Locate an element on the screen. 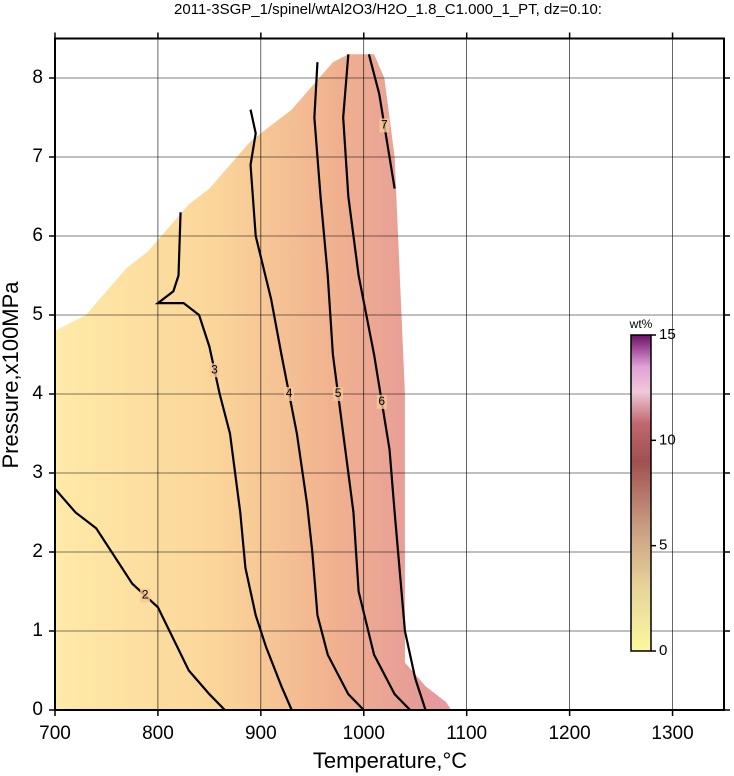 The height and width of the screenshot is (776, 734). x-tick-label: 1200 is located at coordinates (569, 733).